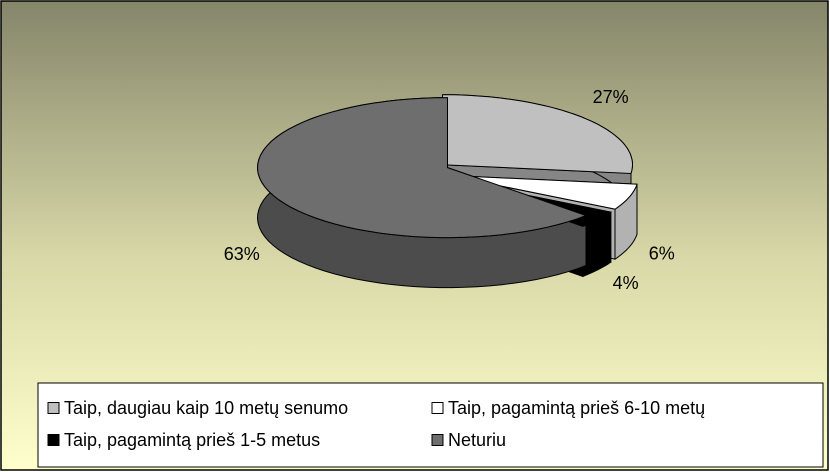 The width and height of the screenshot is (830, 472). I want to click on legend-label: Taip, pagamintą prieš 1-5 metus, so click(192, 440).